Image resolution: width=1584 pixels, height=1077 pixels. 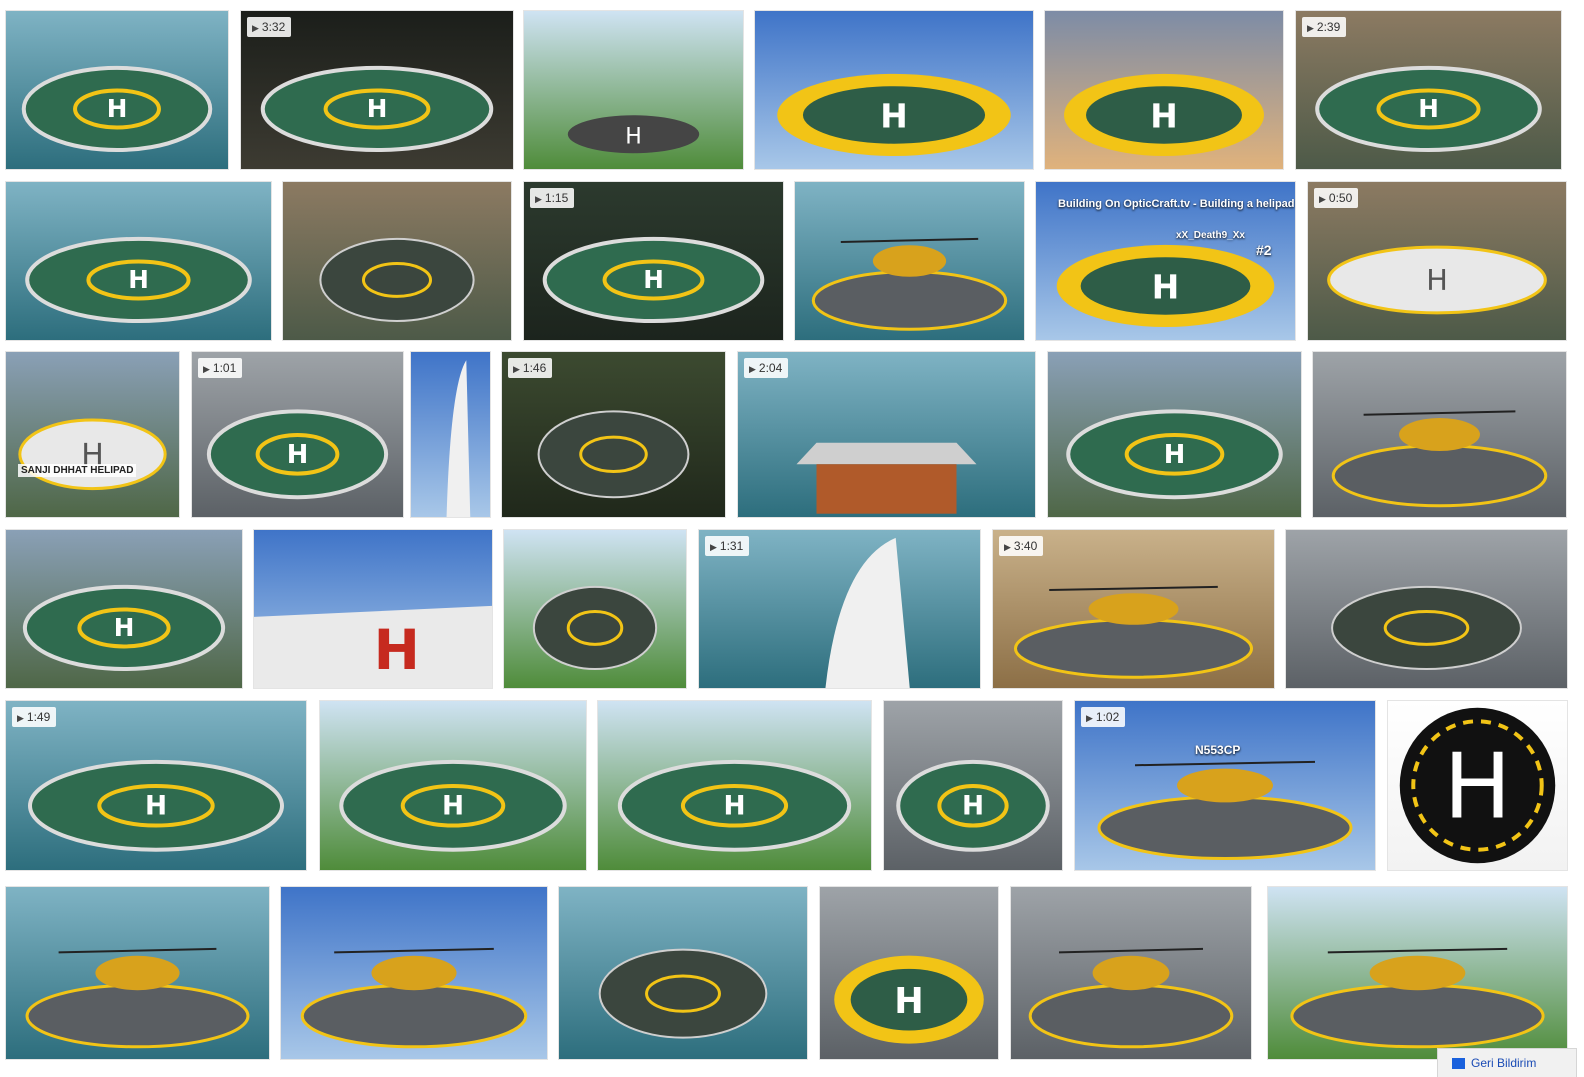 What do you see at coordinates (653, 261) in the screenshot?
I see `image-result-tile: H ▶ 1:15` at bounding box center [653, 261].